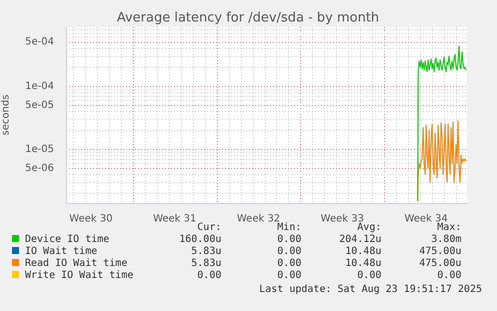 The width and height of the screenshot is (497, 311). I want to click on text: Avg:, so click(369, 228).